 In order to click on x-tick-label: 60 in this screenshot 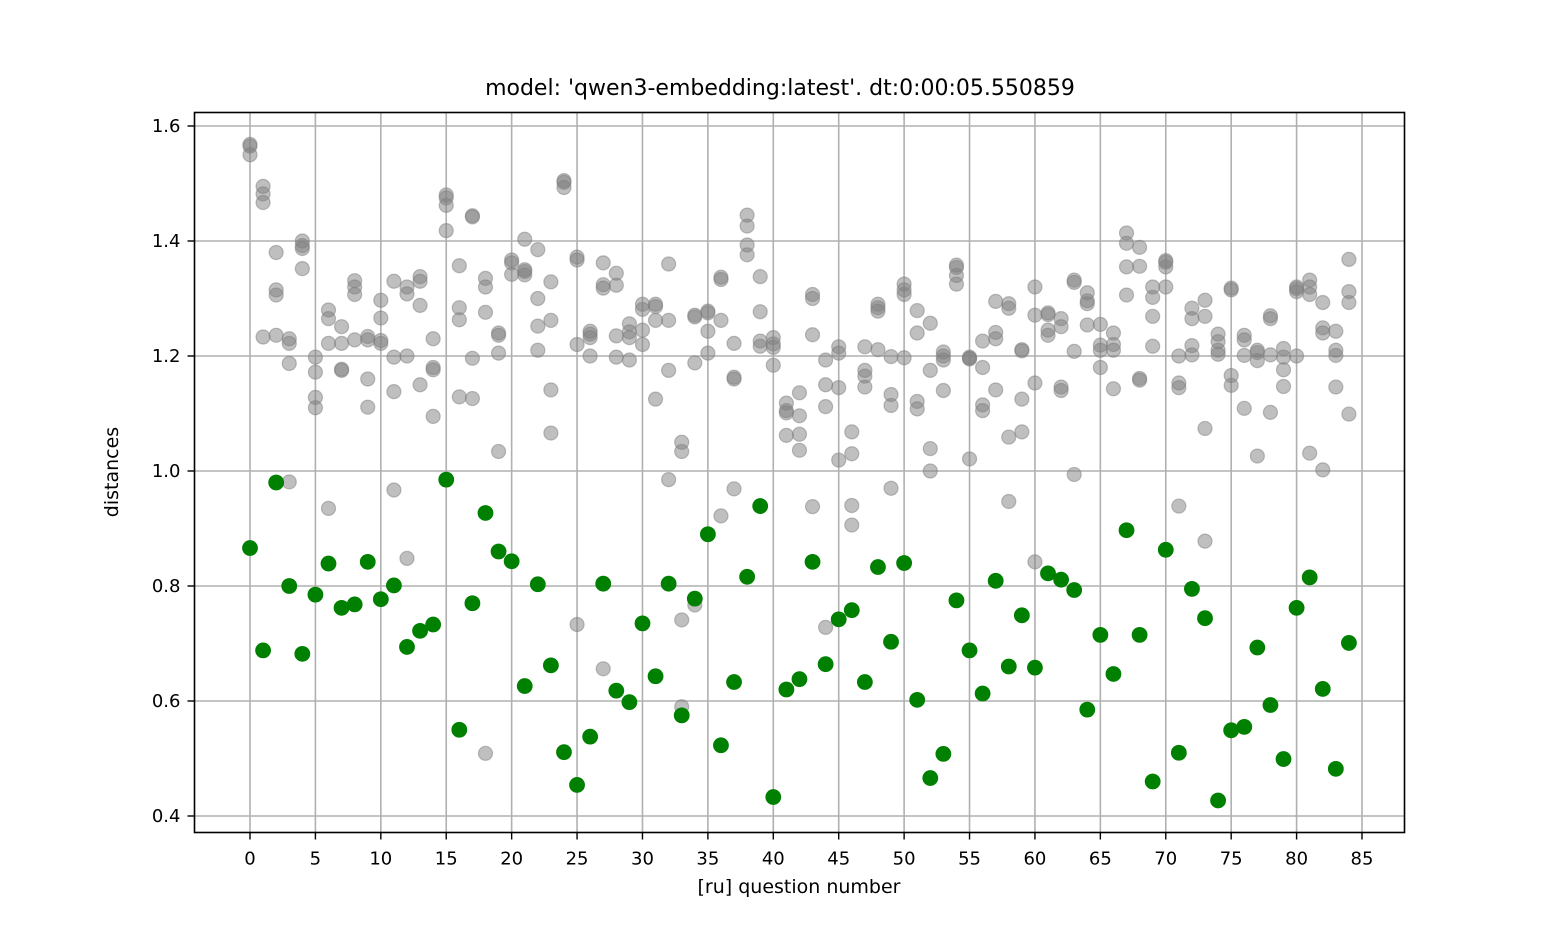, I will do `click(1034, 859)`.